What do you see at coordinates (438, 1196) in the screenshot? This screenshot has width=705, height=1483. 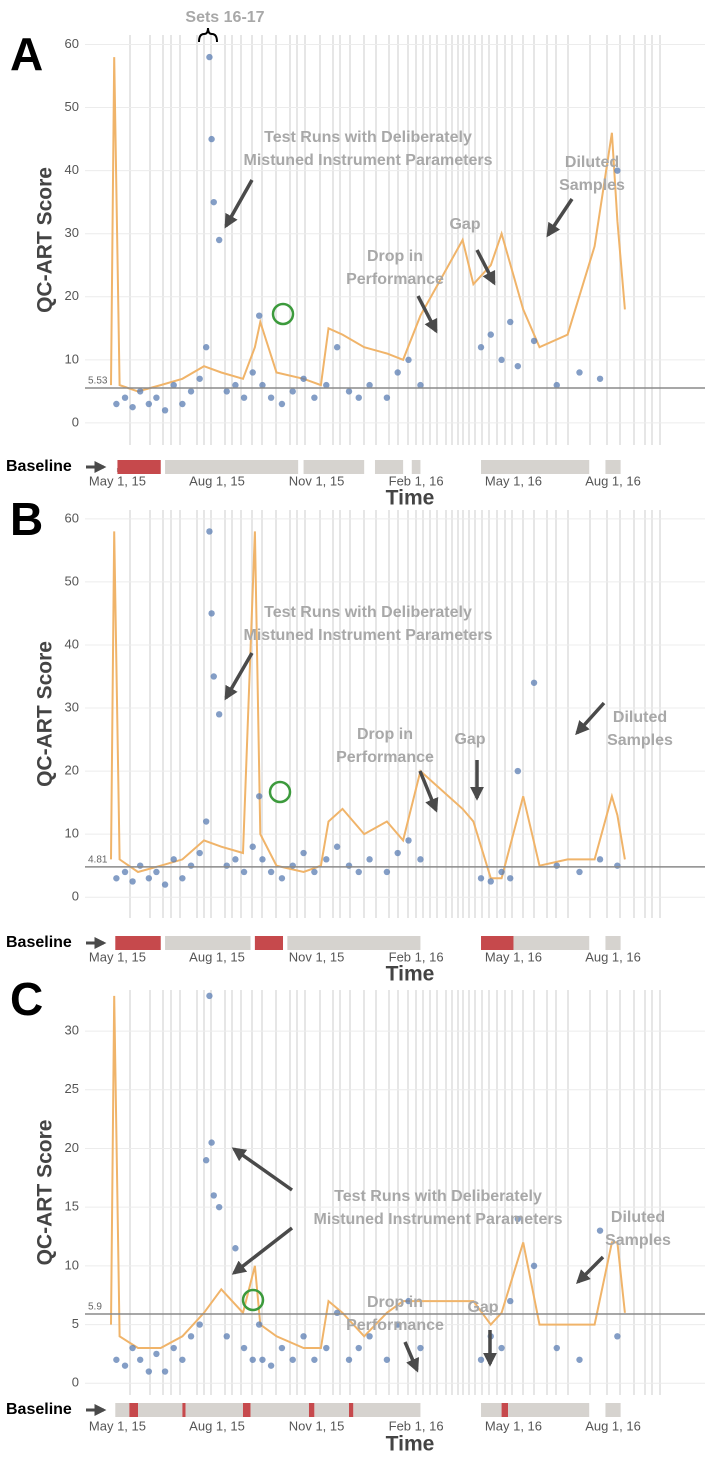 I see `annotation: Test Runs with Deliberately` at bounding box center [438, 1196].